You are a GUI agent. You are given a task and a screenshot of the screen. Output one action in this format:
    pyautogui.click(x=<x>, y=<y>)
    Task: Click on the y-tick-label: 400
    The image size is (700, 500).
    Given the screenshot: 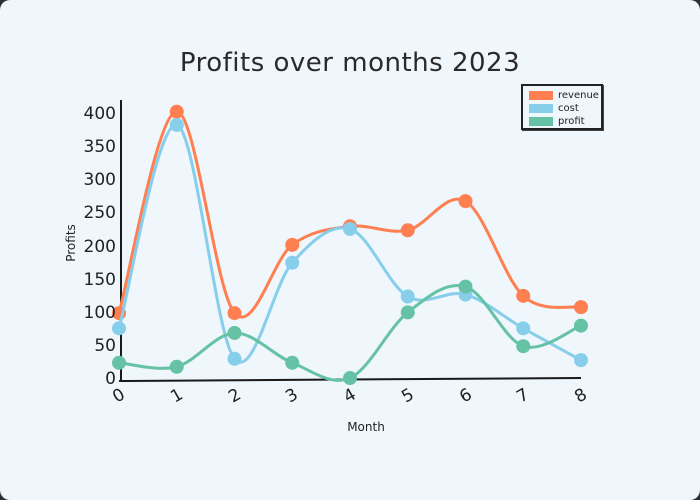 What is the action you would take?
    pyautogui.click(x=99, y=114)
    